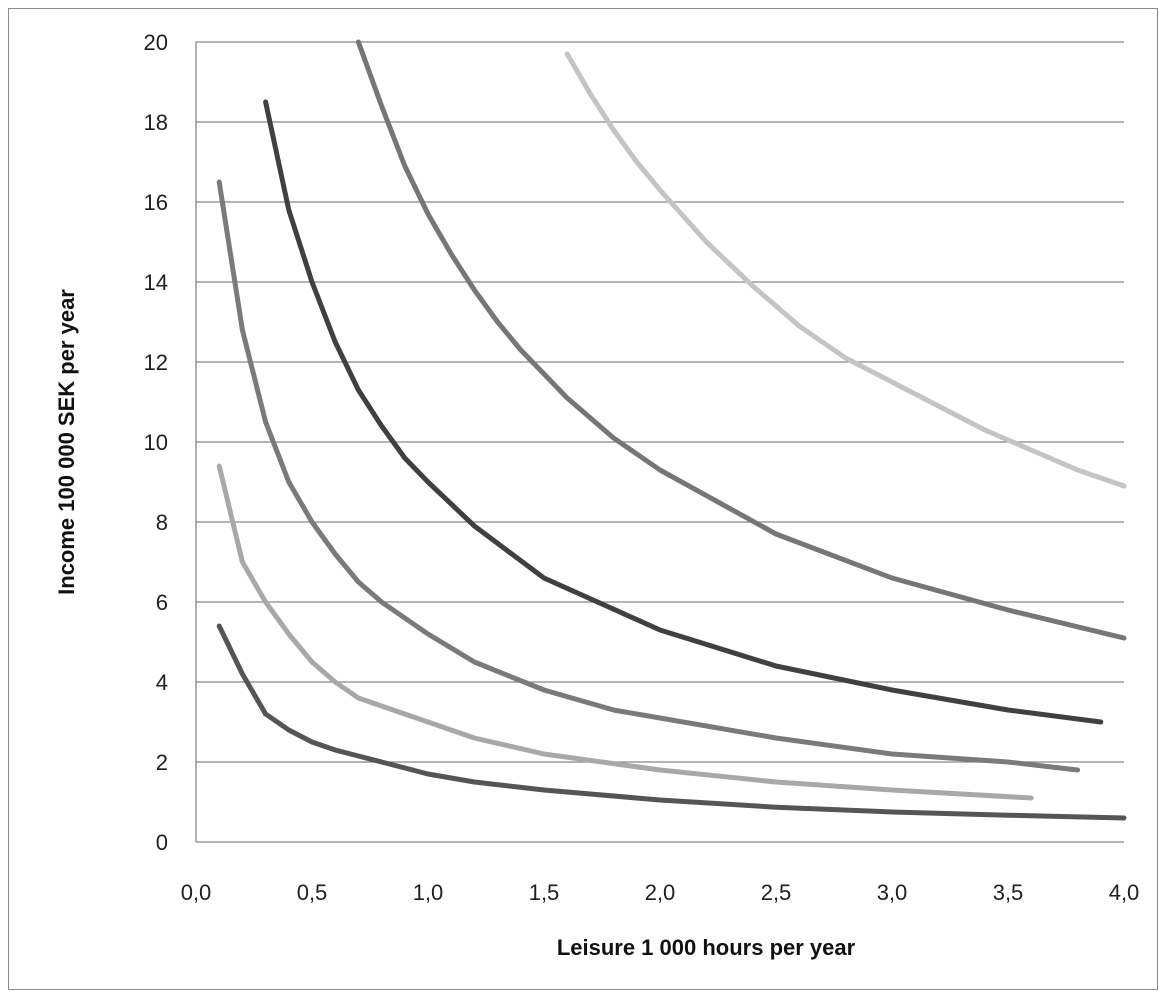  What do you see at coordinates (156, 122) in the screenshot?
I see `y-tick-label: 18` at bounding box center [156, 122].